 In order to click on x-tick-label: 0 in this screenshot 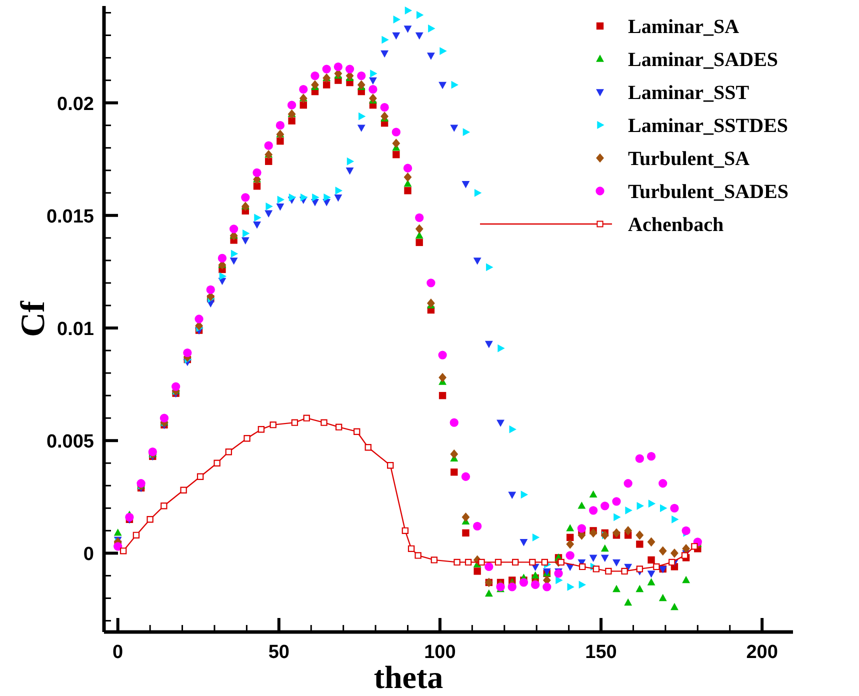, I will do `click(118, 652)`.